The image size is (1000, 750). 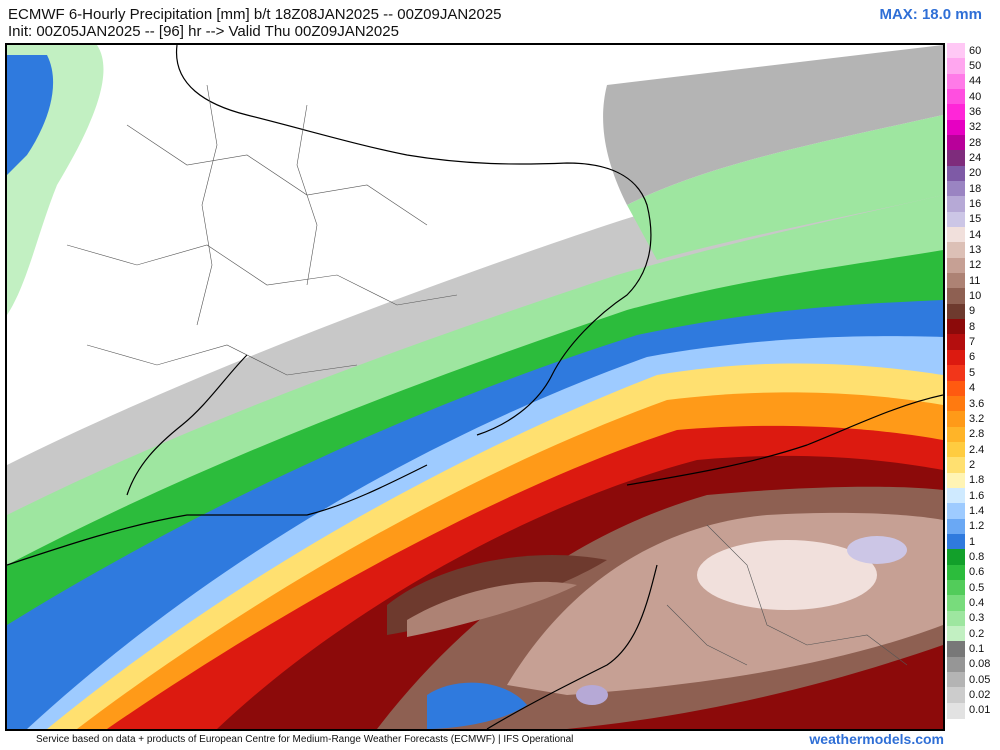 What do you see at coordinates (975, 234) in the screenshot?
I see `legend-label: 14` at bounding box center [975, 234].